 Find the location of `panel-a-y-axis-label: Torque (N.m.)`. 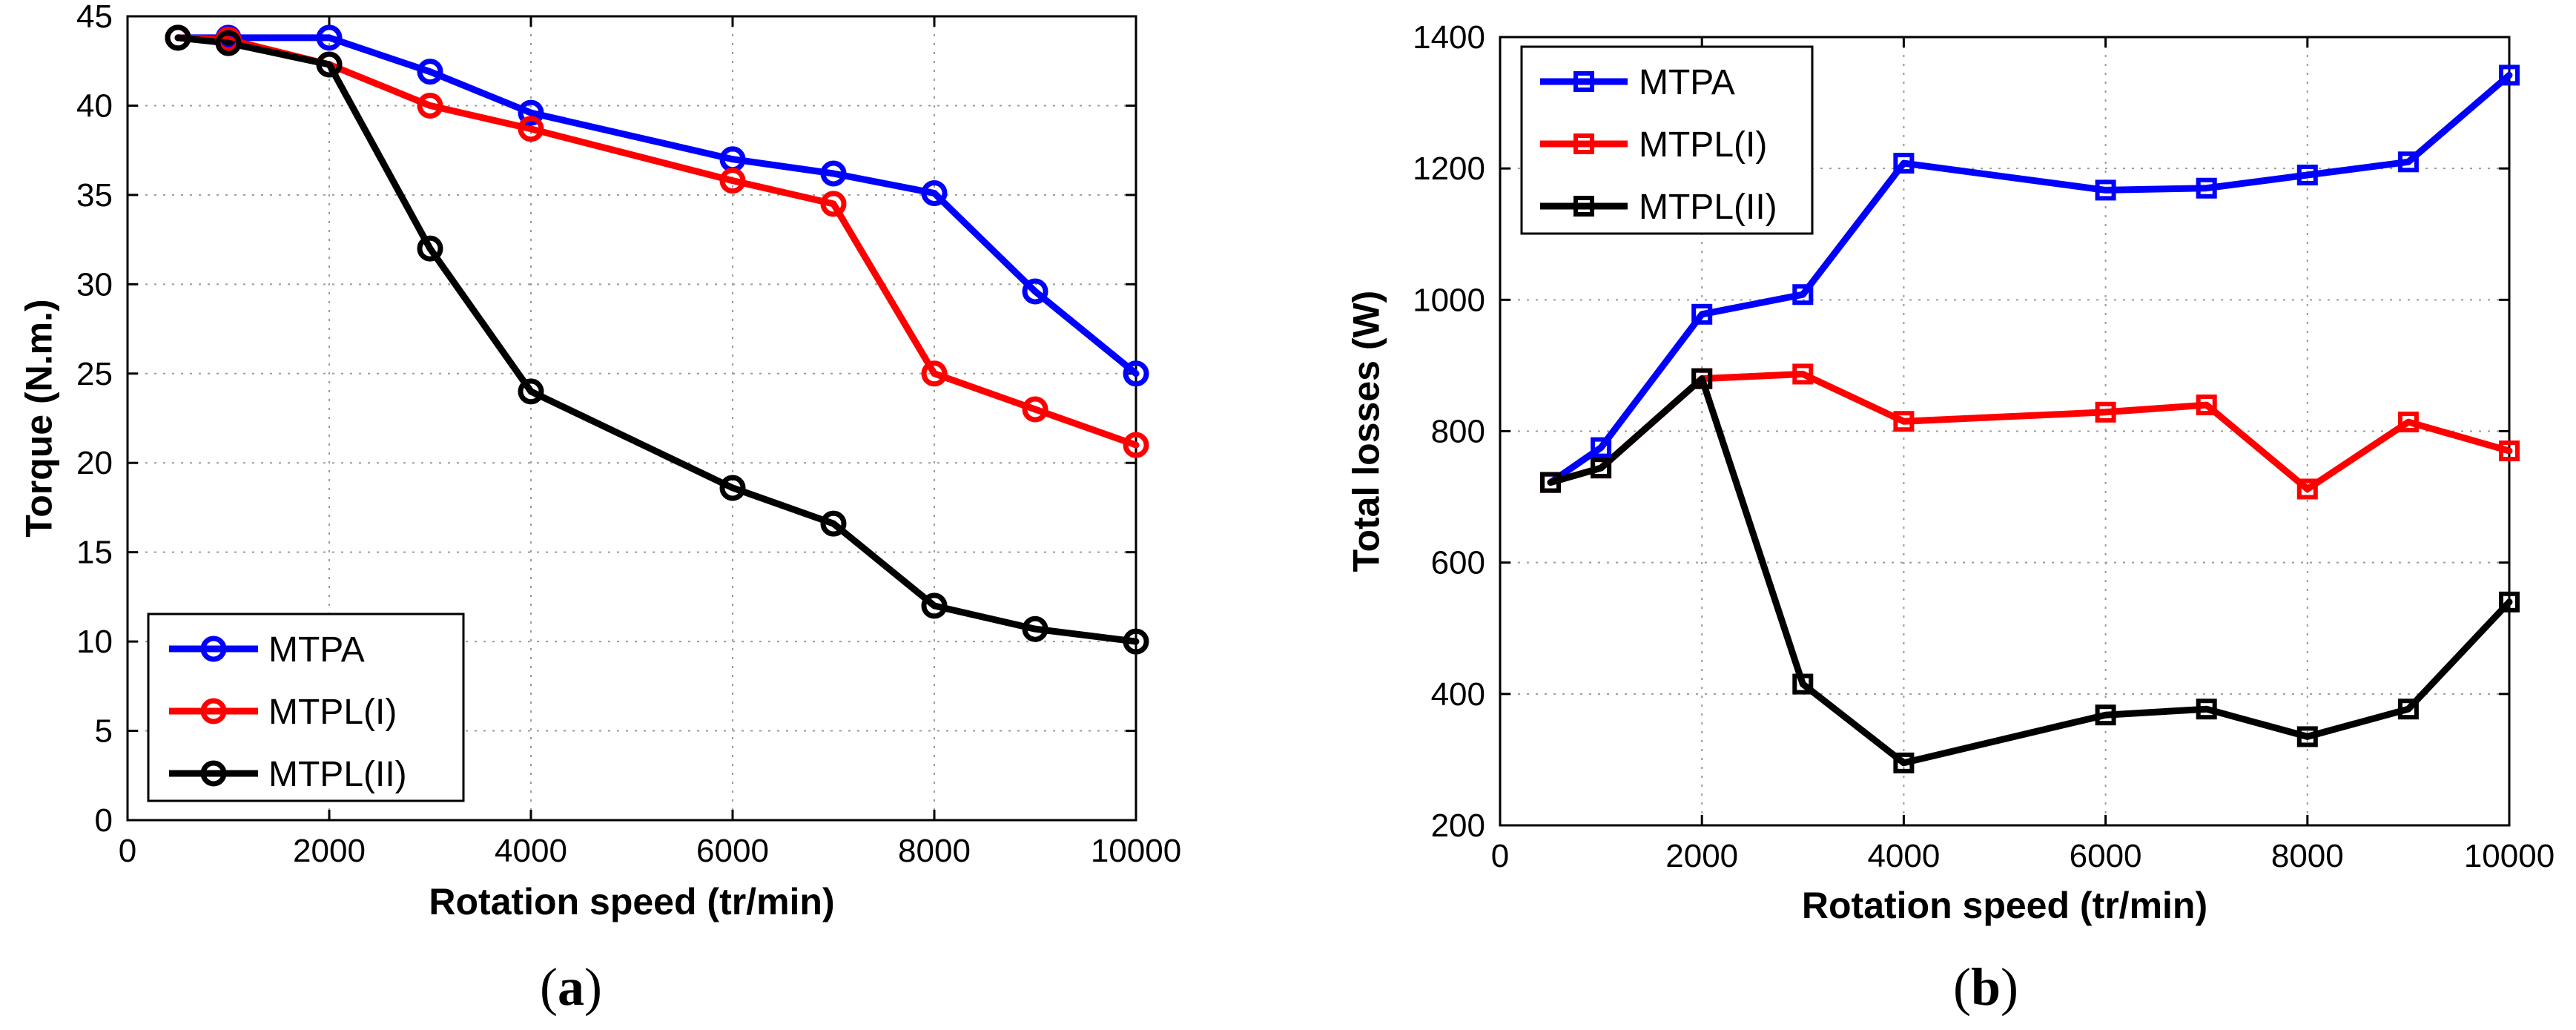

panel-a-y-axis-label: Torque (N.m.) is located at coordinates (39, 418).